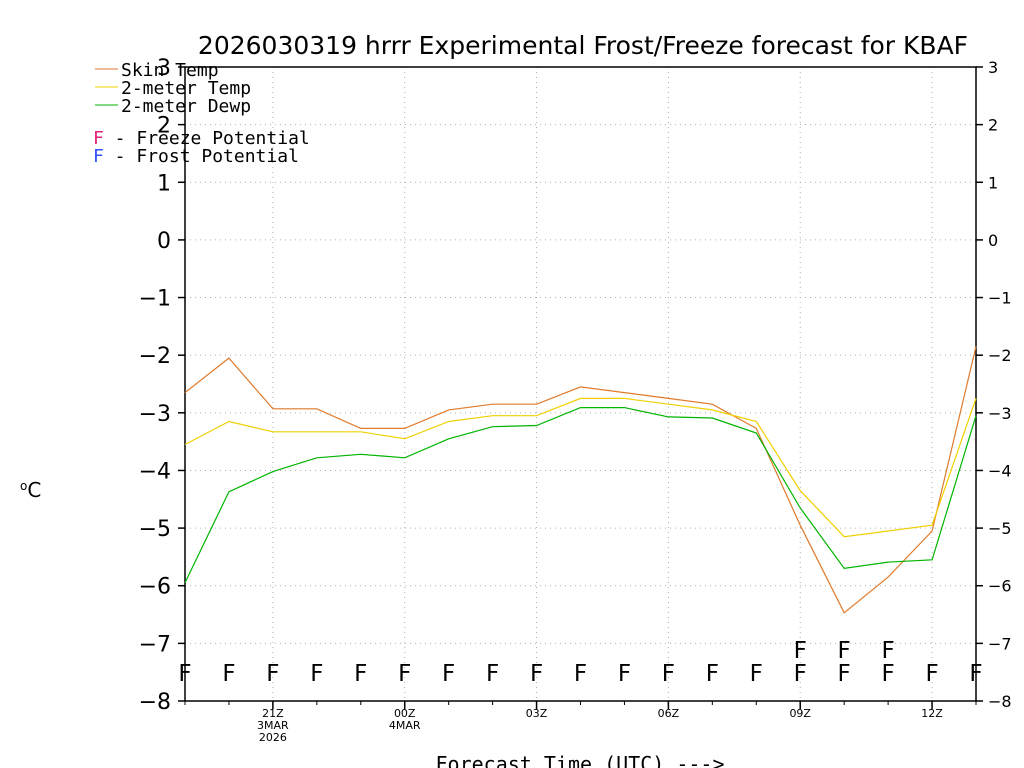 This screenshot has height=768, width=1024. What do you see at coordinates (993, 125) in the screenshot?
I see `y-tick-label-right: 2` at bounding box center [993, 125].